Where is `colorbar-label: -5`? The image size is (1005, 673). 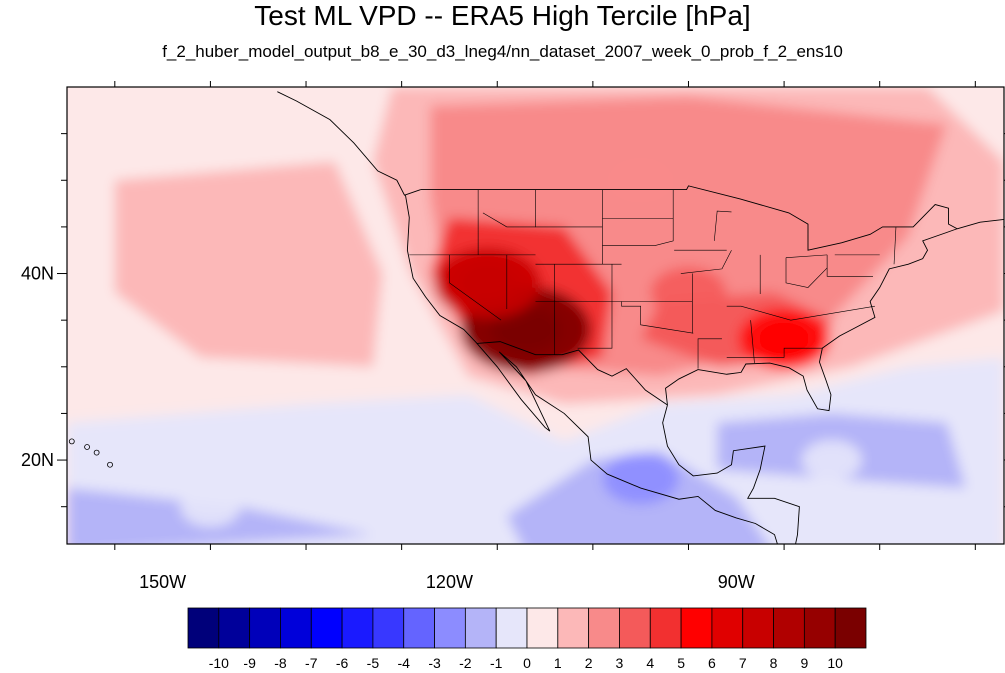 colorbar-label: -5 is located at coordinates (373, 663).